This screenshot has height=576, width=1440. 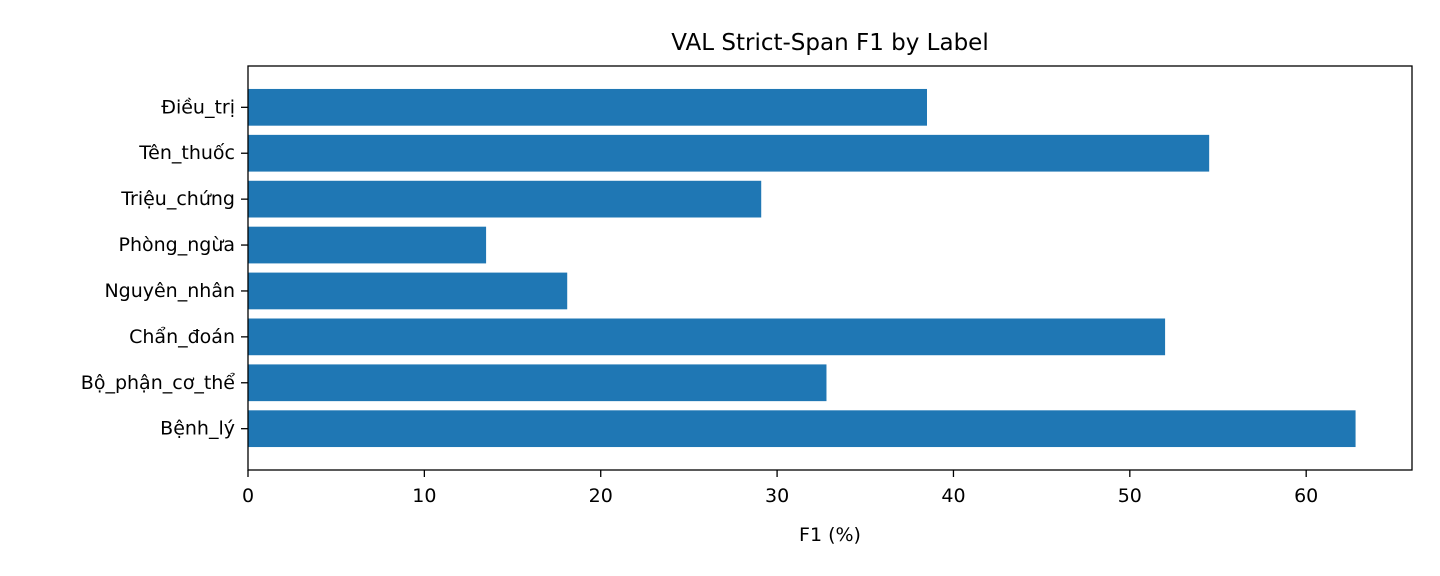 I want to click on x-tick-label: 20, so click(x=601, y=496).